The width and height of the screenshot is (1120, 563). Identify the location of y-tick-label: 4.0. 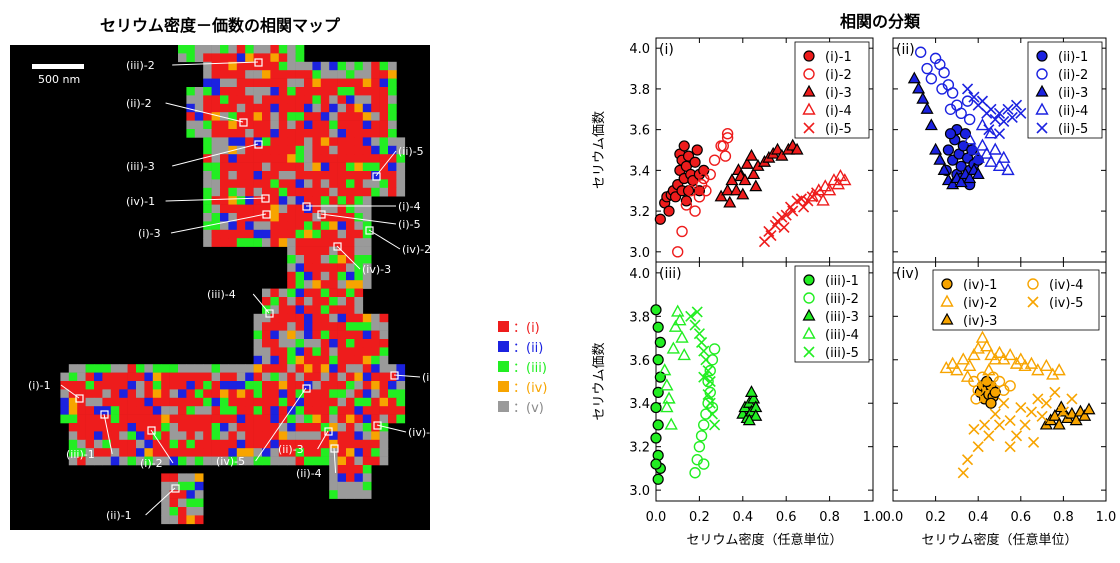
(639, 49).